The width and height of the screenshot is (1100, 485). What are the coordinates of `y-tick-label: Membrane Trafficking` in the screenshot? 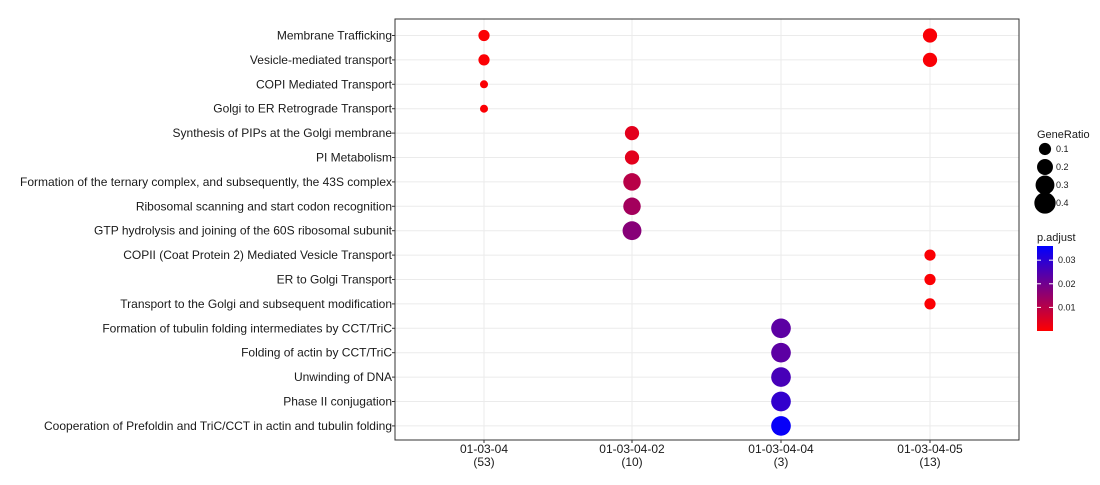 It's located at (334, 36).